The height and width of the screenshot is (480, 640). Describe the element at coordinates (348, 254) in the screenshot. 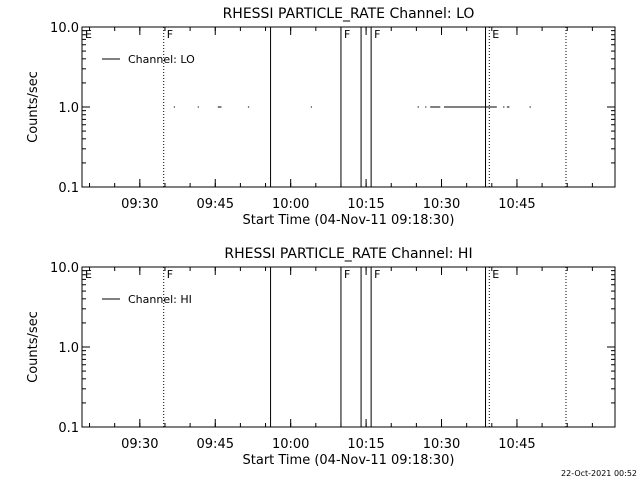

I see `chart-title: RHESSI PARTICLE_RATE Channel: HI` at that location.